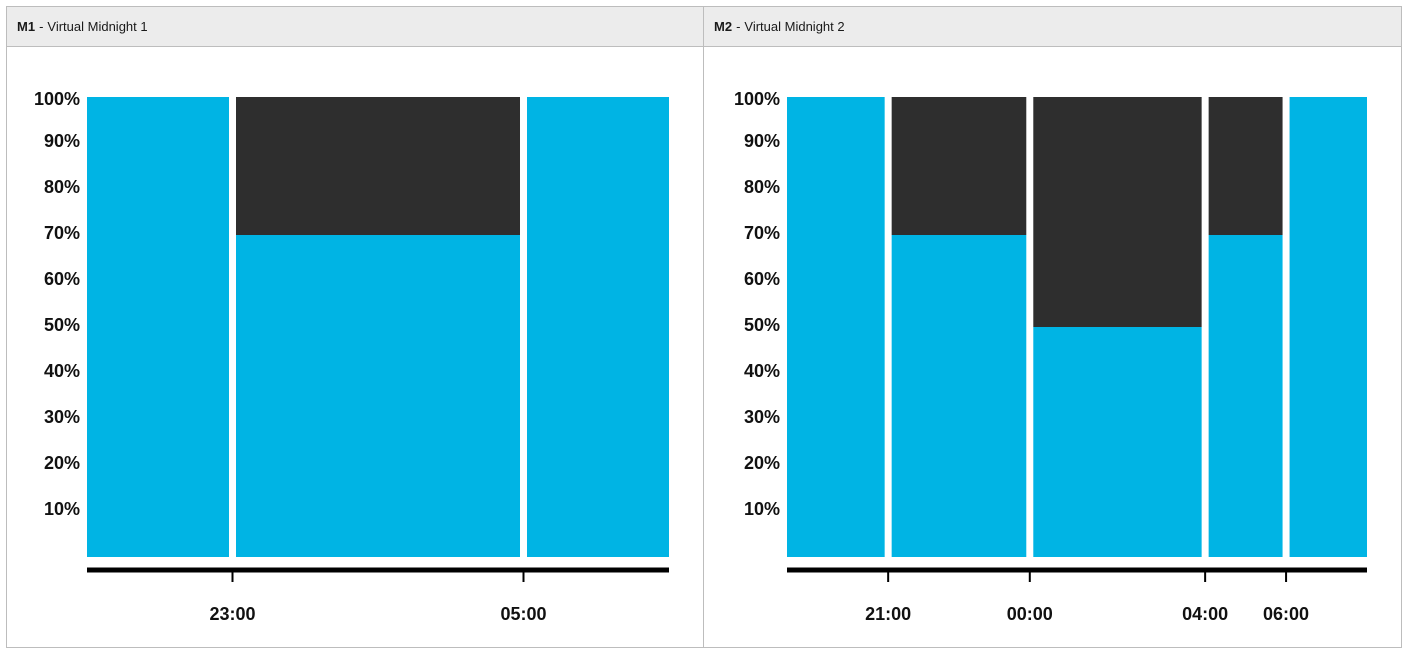  Describe the element at coordinates (794, 26) in the screenshot. I see `panel-title-m2: Virtual Midnight 2` at that location.